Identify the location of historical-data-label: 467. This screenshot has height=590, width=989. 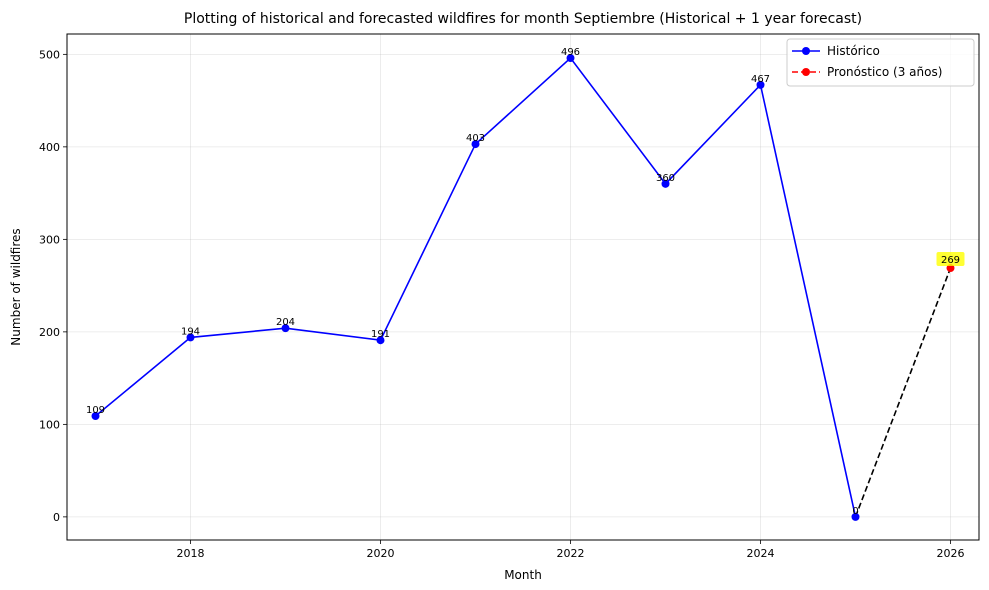
(760, 79).